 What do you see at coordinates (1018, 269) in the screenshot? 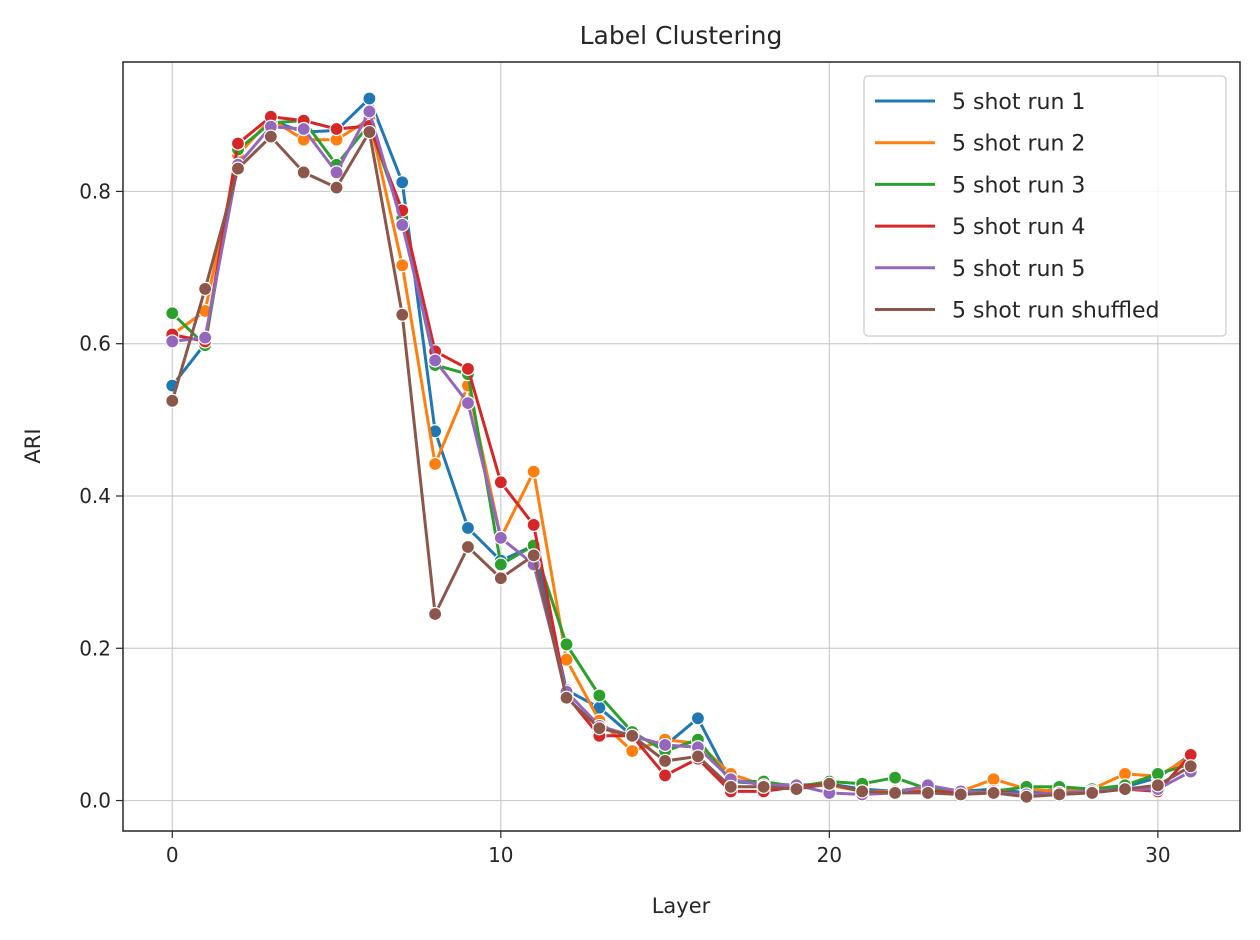
I see `legend-label: 5 shot run 5` at bounding box center [1018, 269].